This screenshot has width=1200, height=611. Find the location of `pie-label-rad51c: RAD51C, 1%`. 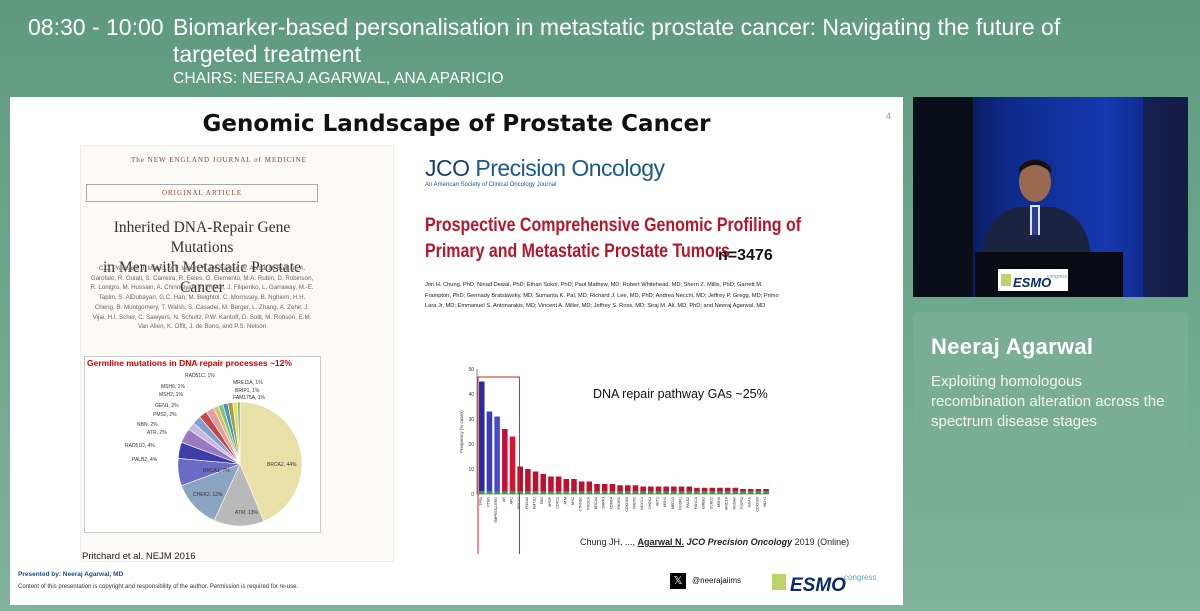

pie-label-rad51c: RAD51C, 1% is located at coordinates (200, 376).